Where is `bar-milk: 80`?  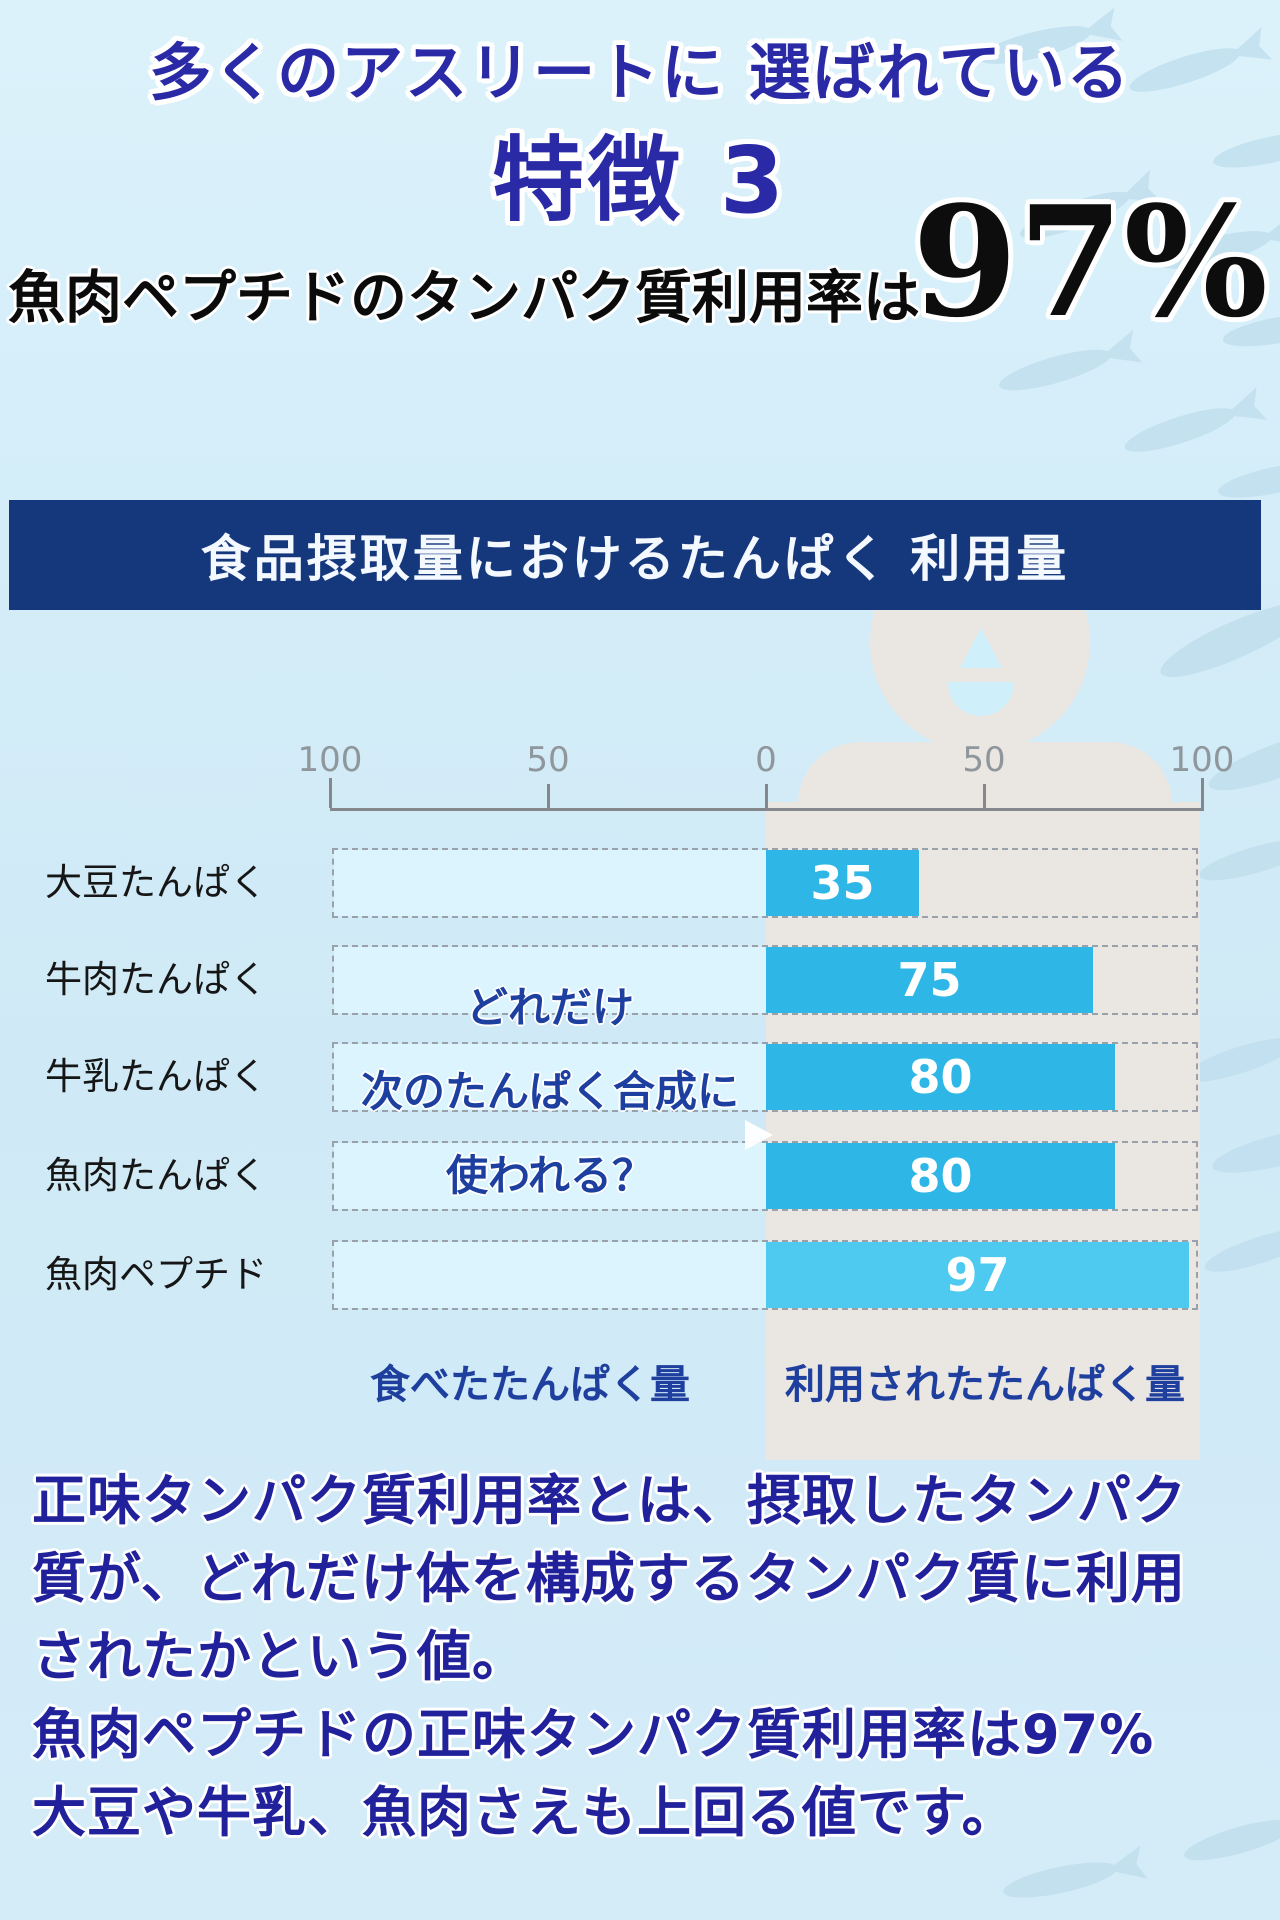
bar-milk: 80 is located at coordinates (940, 1077).